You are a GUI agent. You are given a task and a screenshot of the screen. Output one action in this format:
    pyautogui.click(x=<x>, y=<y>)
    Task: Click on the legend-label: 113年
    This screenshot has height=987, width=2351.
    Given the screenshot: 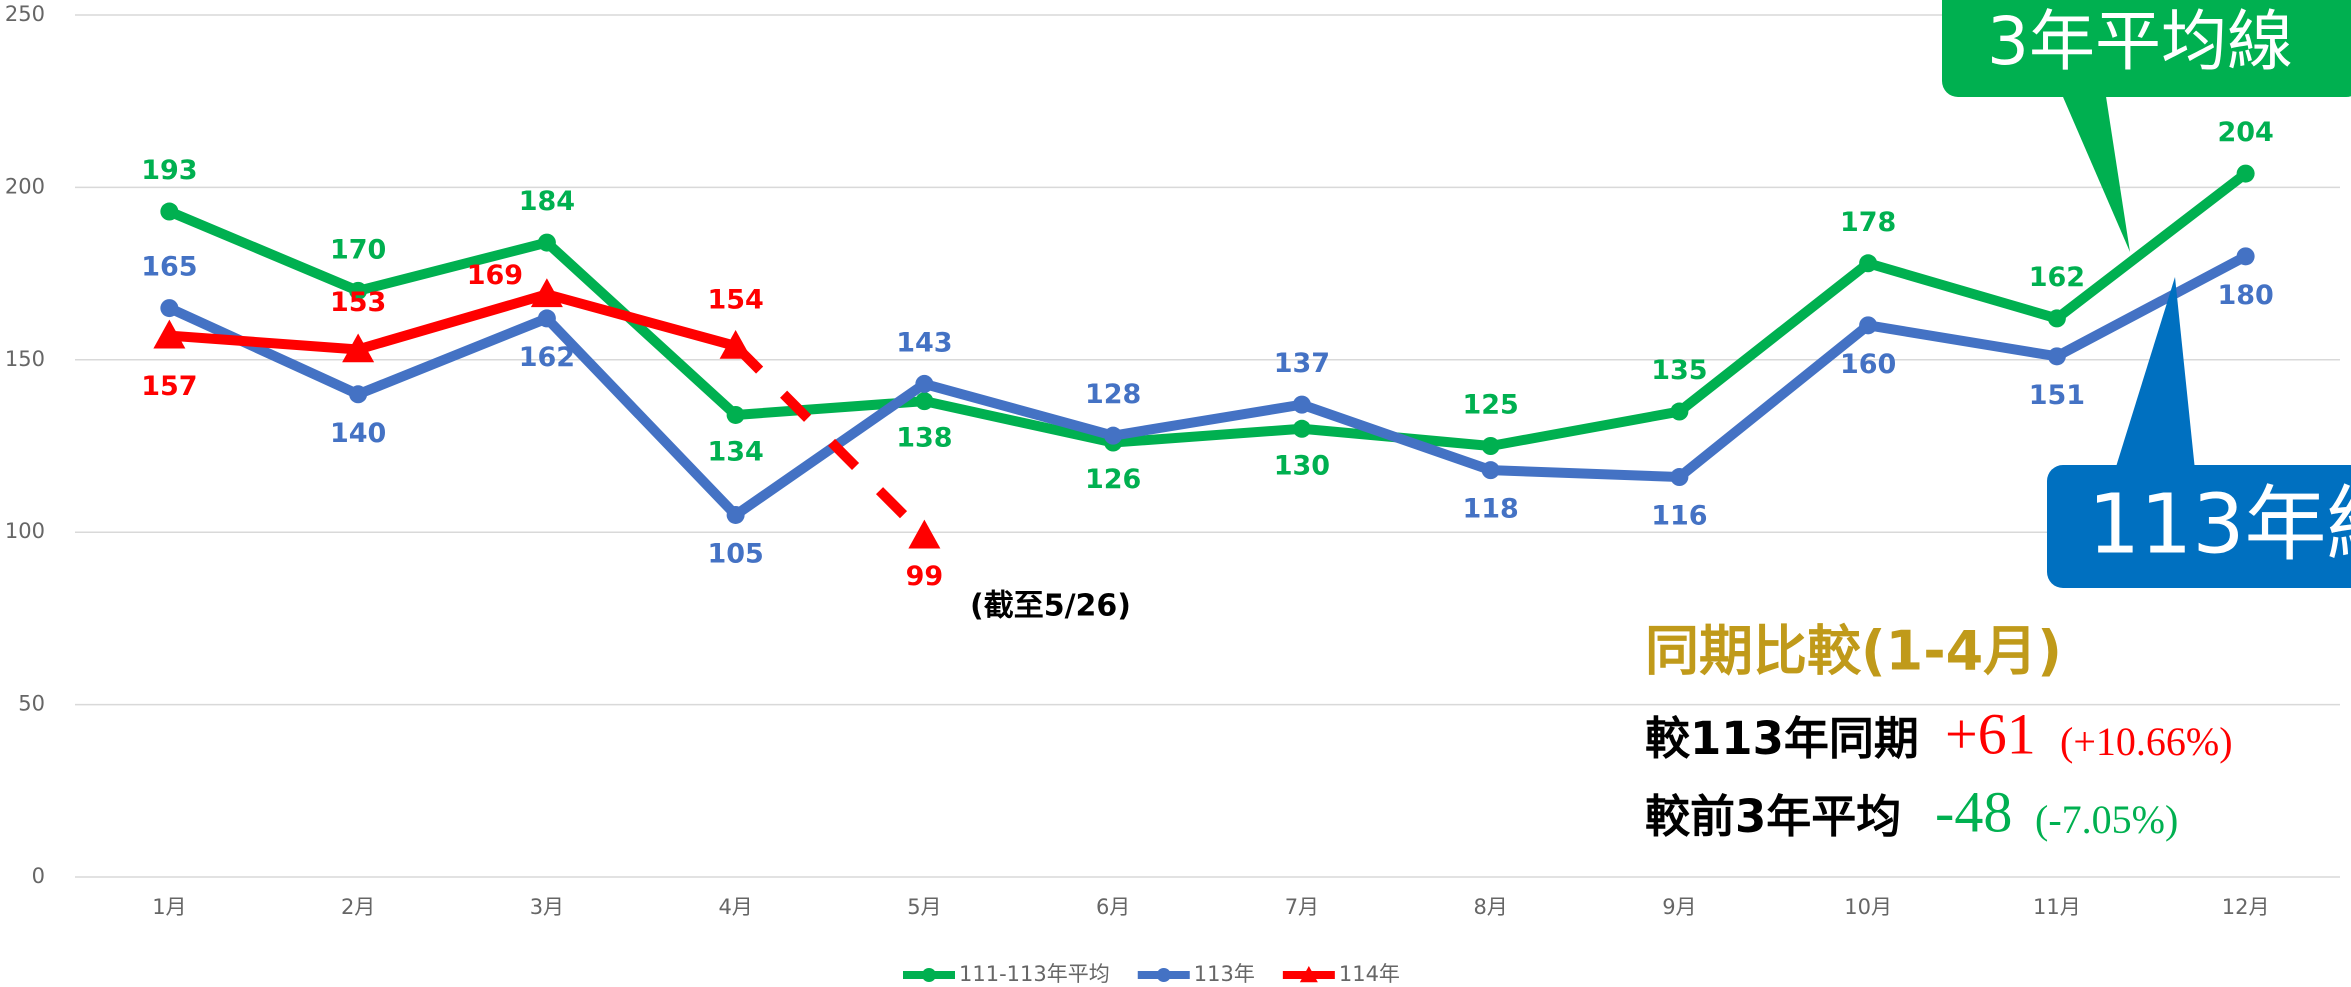 What is the action you would take?
    pyautogui.click(x=1224, y=974)
    